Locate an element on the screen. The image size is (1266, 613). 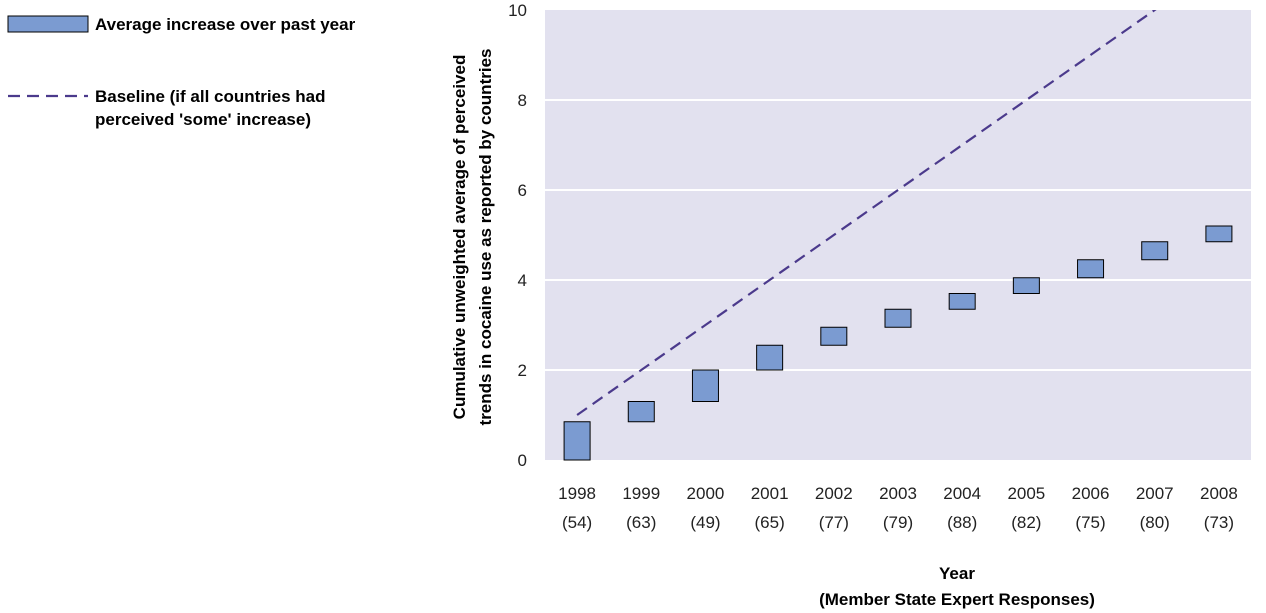
x-tick-label: 1999 is located at coordinates (641, 493).